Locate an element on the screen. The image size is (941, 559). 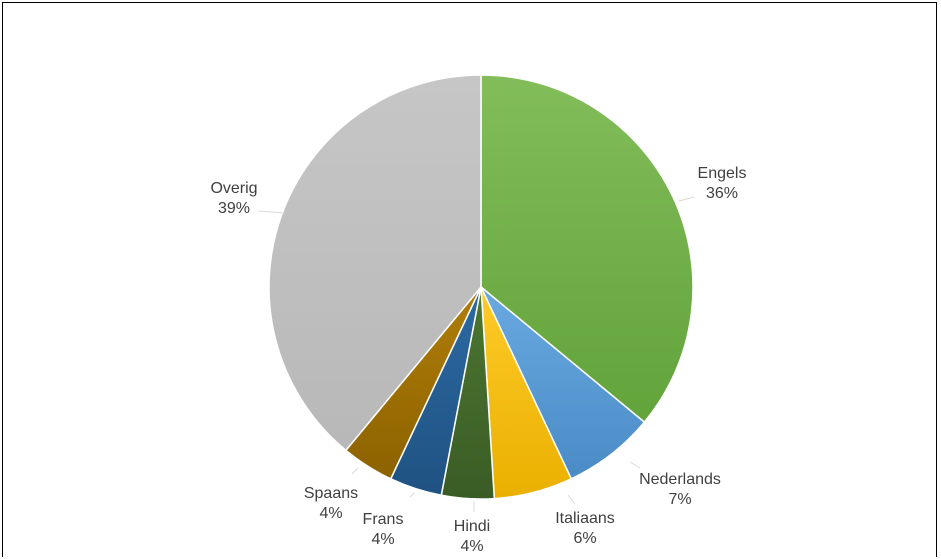
data-label-percent-spaans: 4% is located at coordinates (330, 513).